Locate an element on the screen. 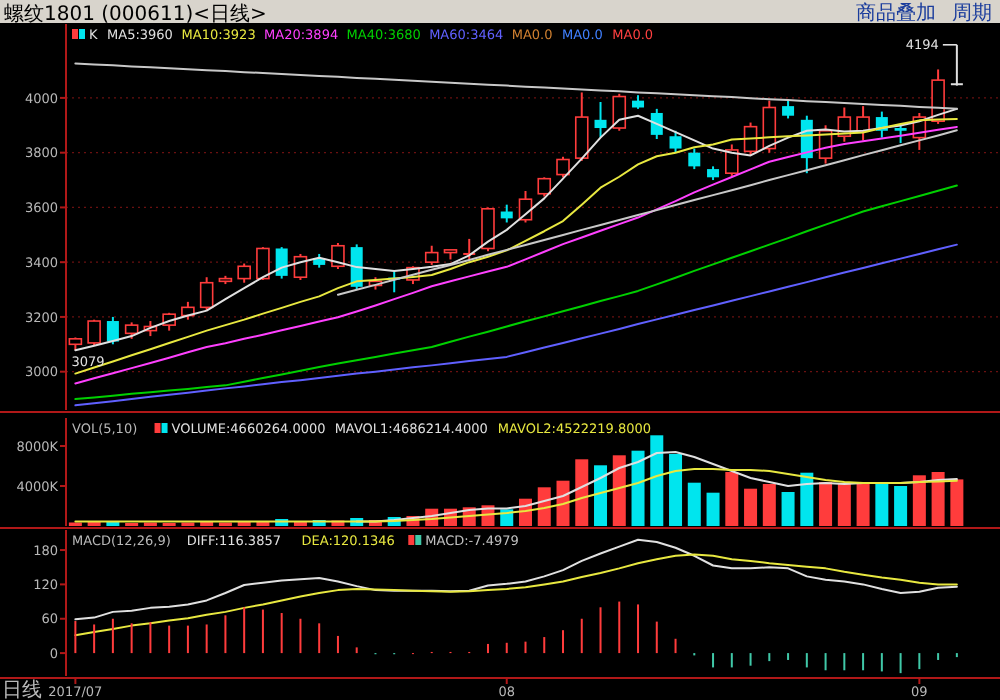 The width and height of the screenshot is (1000, 700). annotation: 商品叠加 is located at coordinates (896, 13).